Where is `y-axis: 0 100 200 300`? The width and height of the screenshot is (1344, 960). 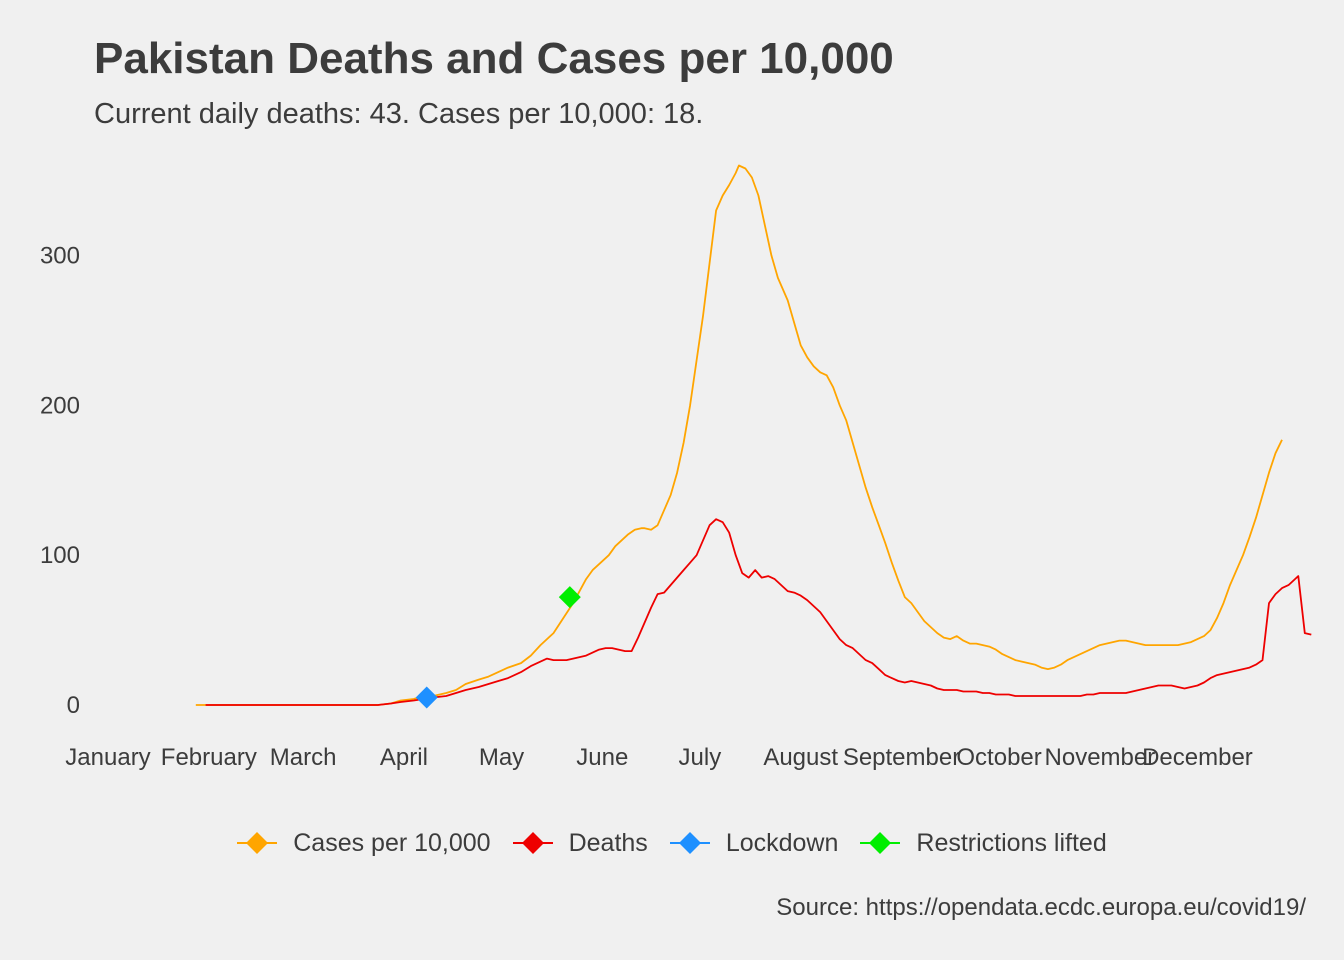
y-axis: 0 100 200 300 is located at coordinates (60, 480).